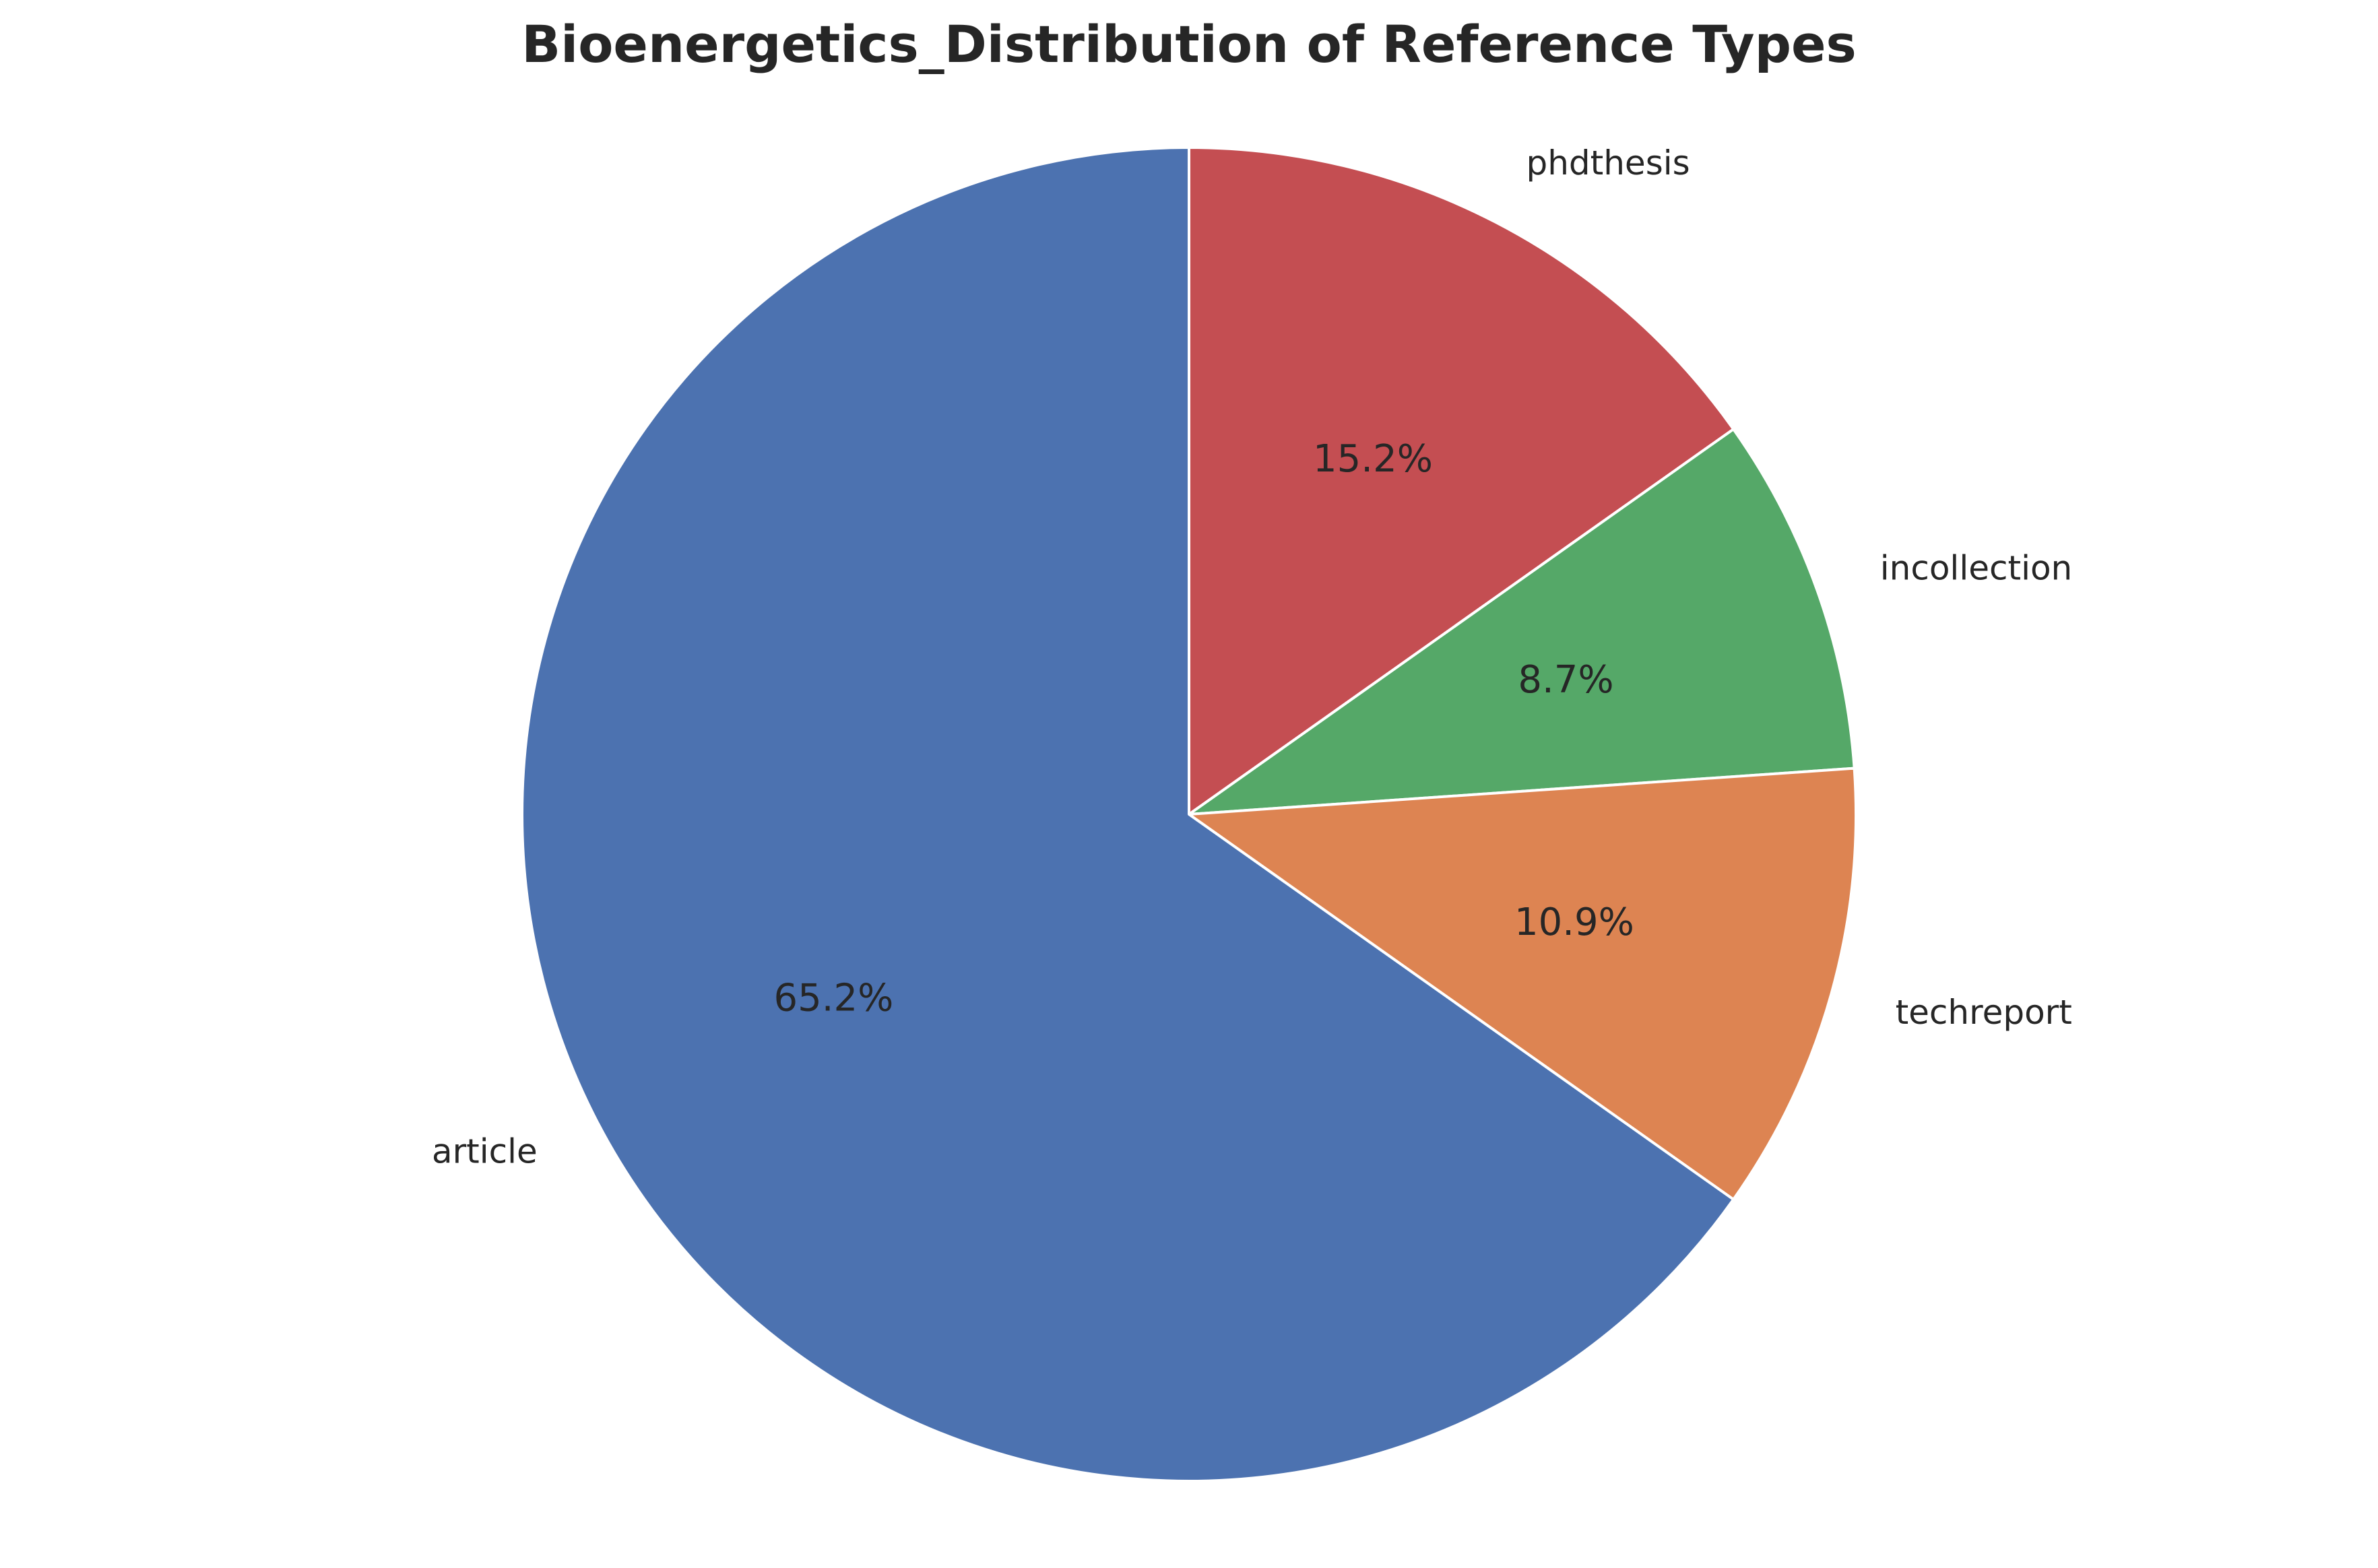  Describe the element at coordinates (1565, 680) in the screenshot. I see `pct-label-incollection: 8.7%` at that location.